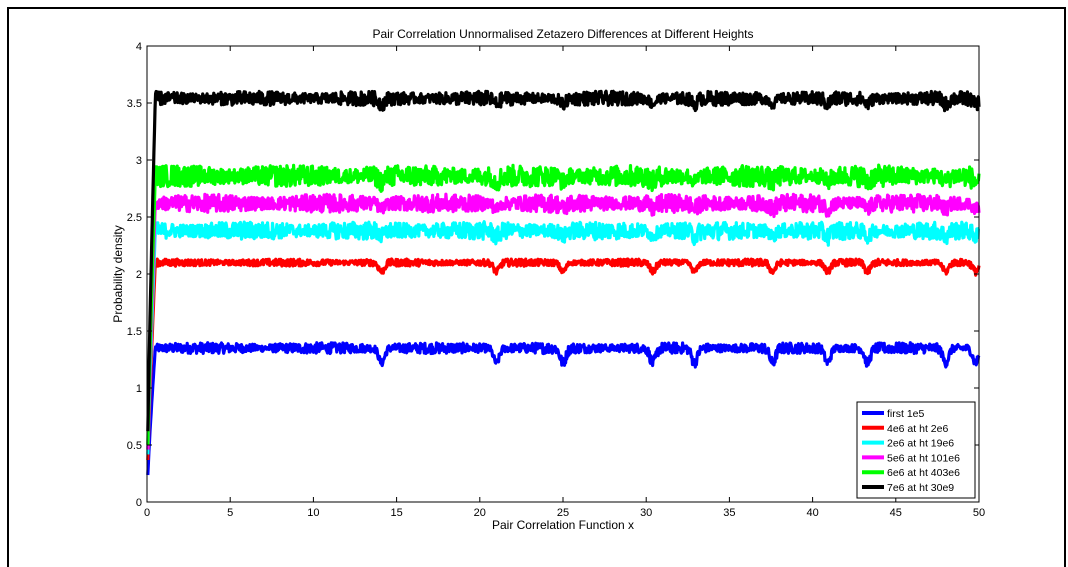 Image resolution: width=1068 pixels, height=567 pixels. Describe the element at coordinates (118, 273) in the screenshot. I see `y-axis-label: Probability density` at that location.